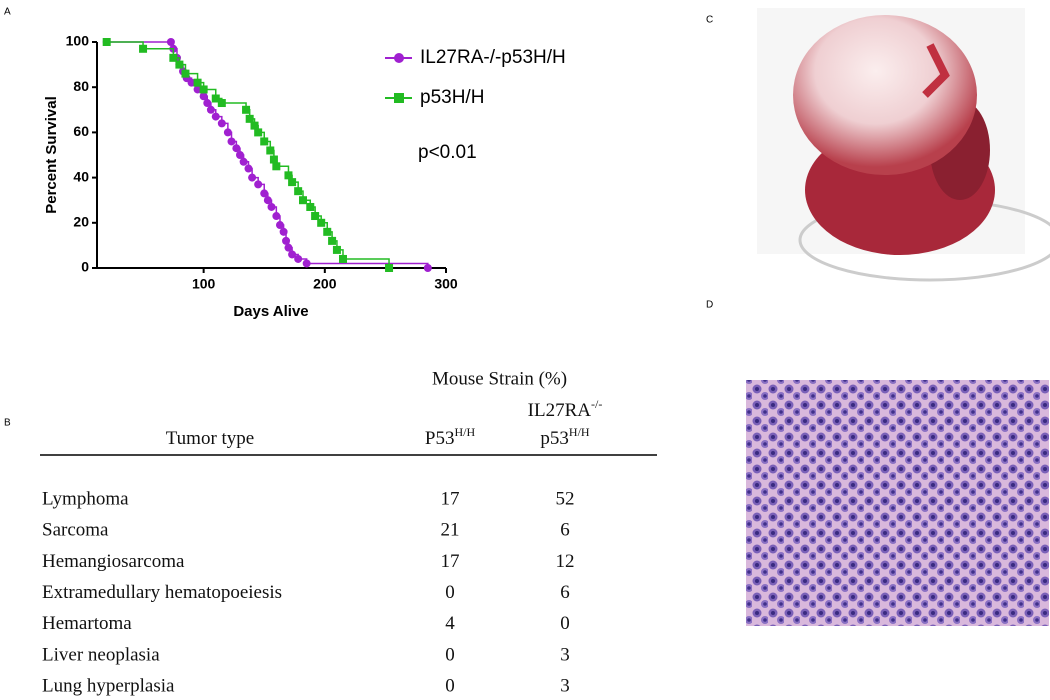 The height and width of the screenshot is (700, 1050). I want to click on y-tick-label: 80, so click(81, 86).